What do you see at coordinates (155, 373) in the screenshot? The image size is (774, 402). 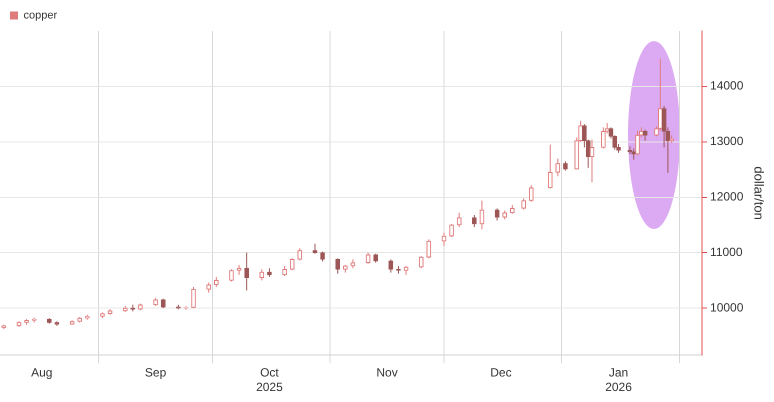 I see `x-tick-label: Sep` at bounding box center [155, 373].